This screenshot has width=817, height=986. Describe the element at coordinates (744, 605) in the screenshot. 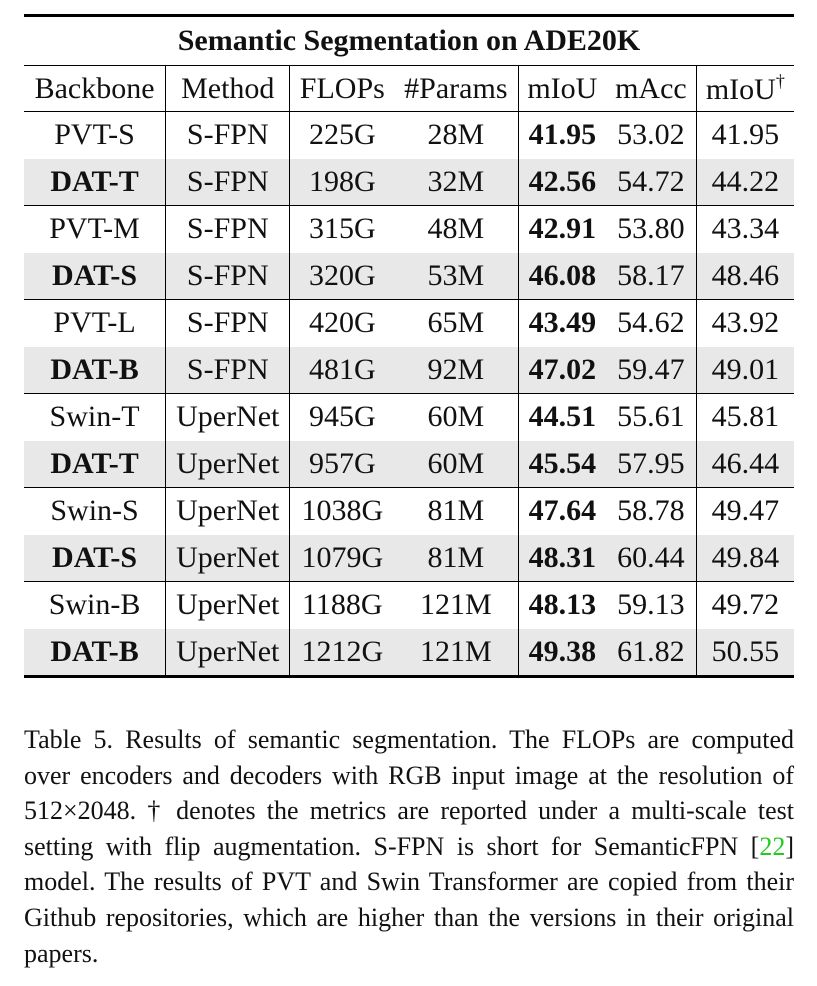

I see `cell-miou-ms: 49.72` at that location.